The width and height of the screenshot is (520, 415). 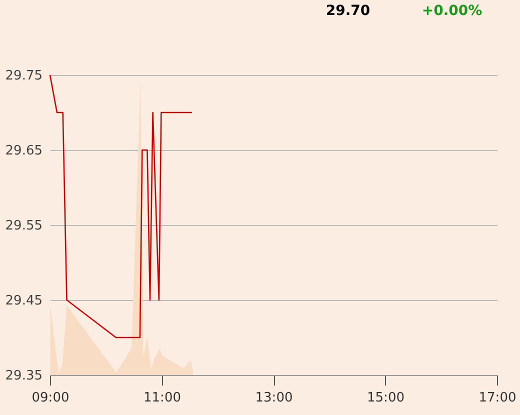 I want to click on x-tick-label: 09:00, so click(x=51, y=398).